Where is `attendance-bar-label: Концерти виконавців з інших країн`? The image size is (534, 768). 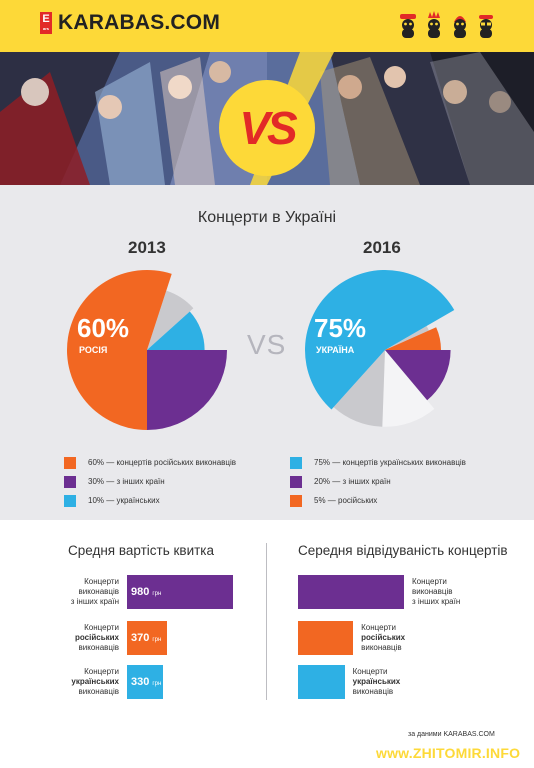 attendance-bar-label: Концерти виконавців з інших країн is located at coordinates (436, 591).